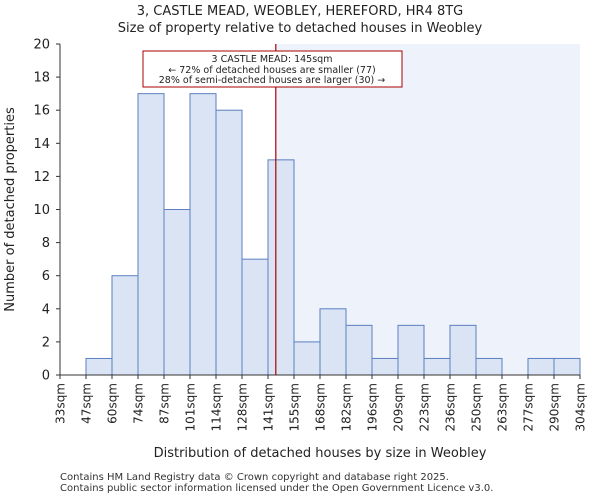  Describe the element at coordinates (503, 407) in the screenshot. I see `x-tick-label: 263sqm` at that location.